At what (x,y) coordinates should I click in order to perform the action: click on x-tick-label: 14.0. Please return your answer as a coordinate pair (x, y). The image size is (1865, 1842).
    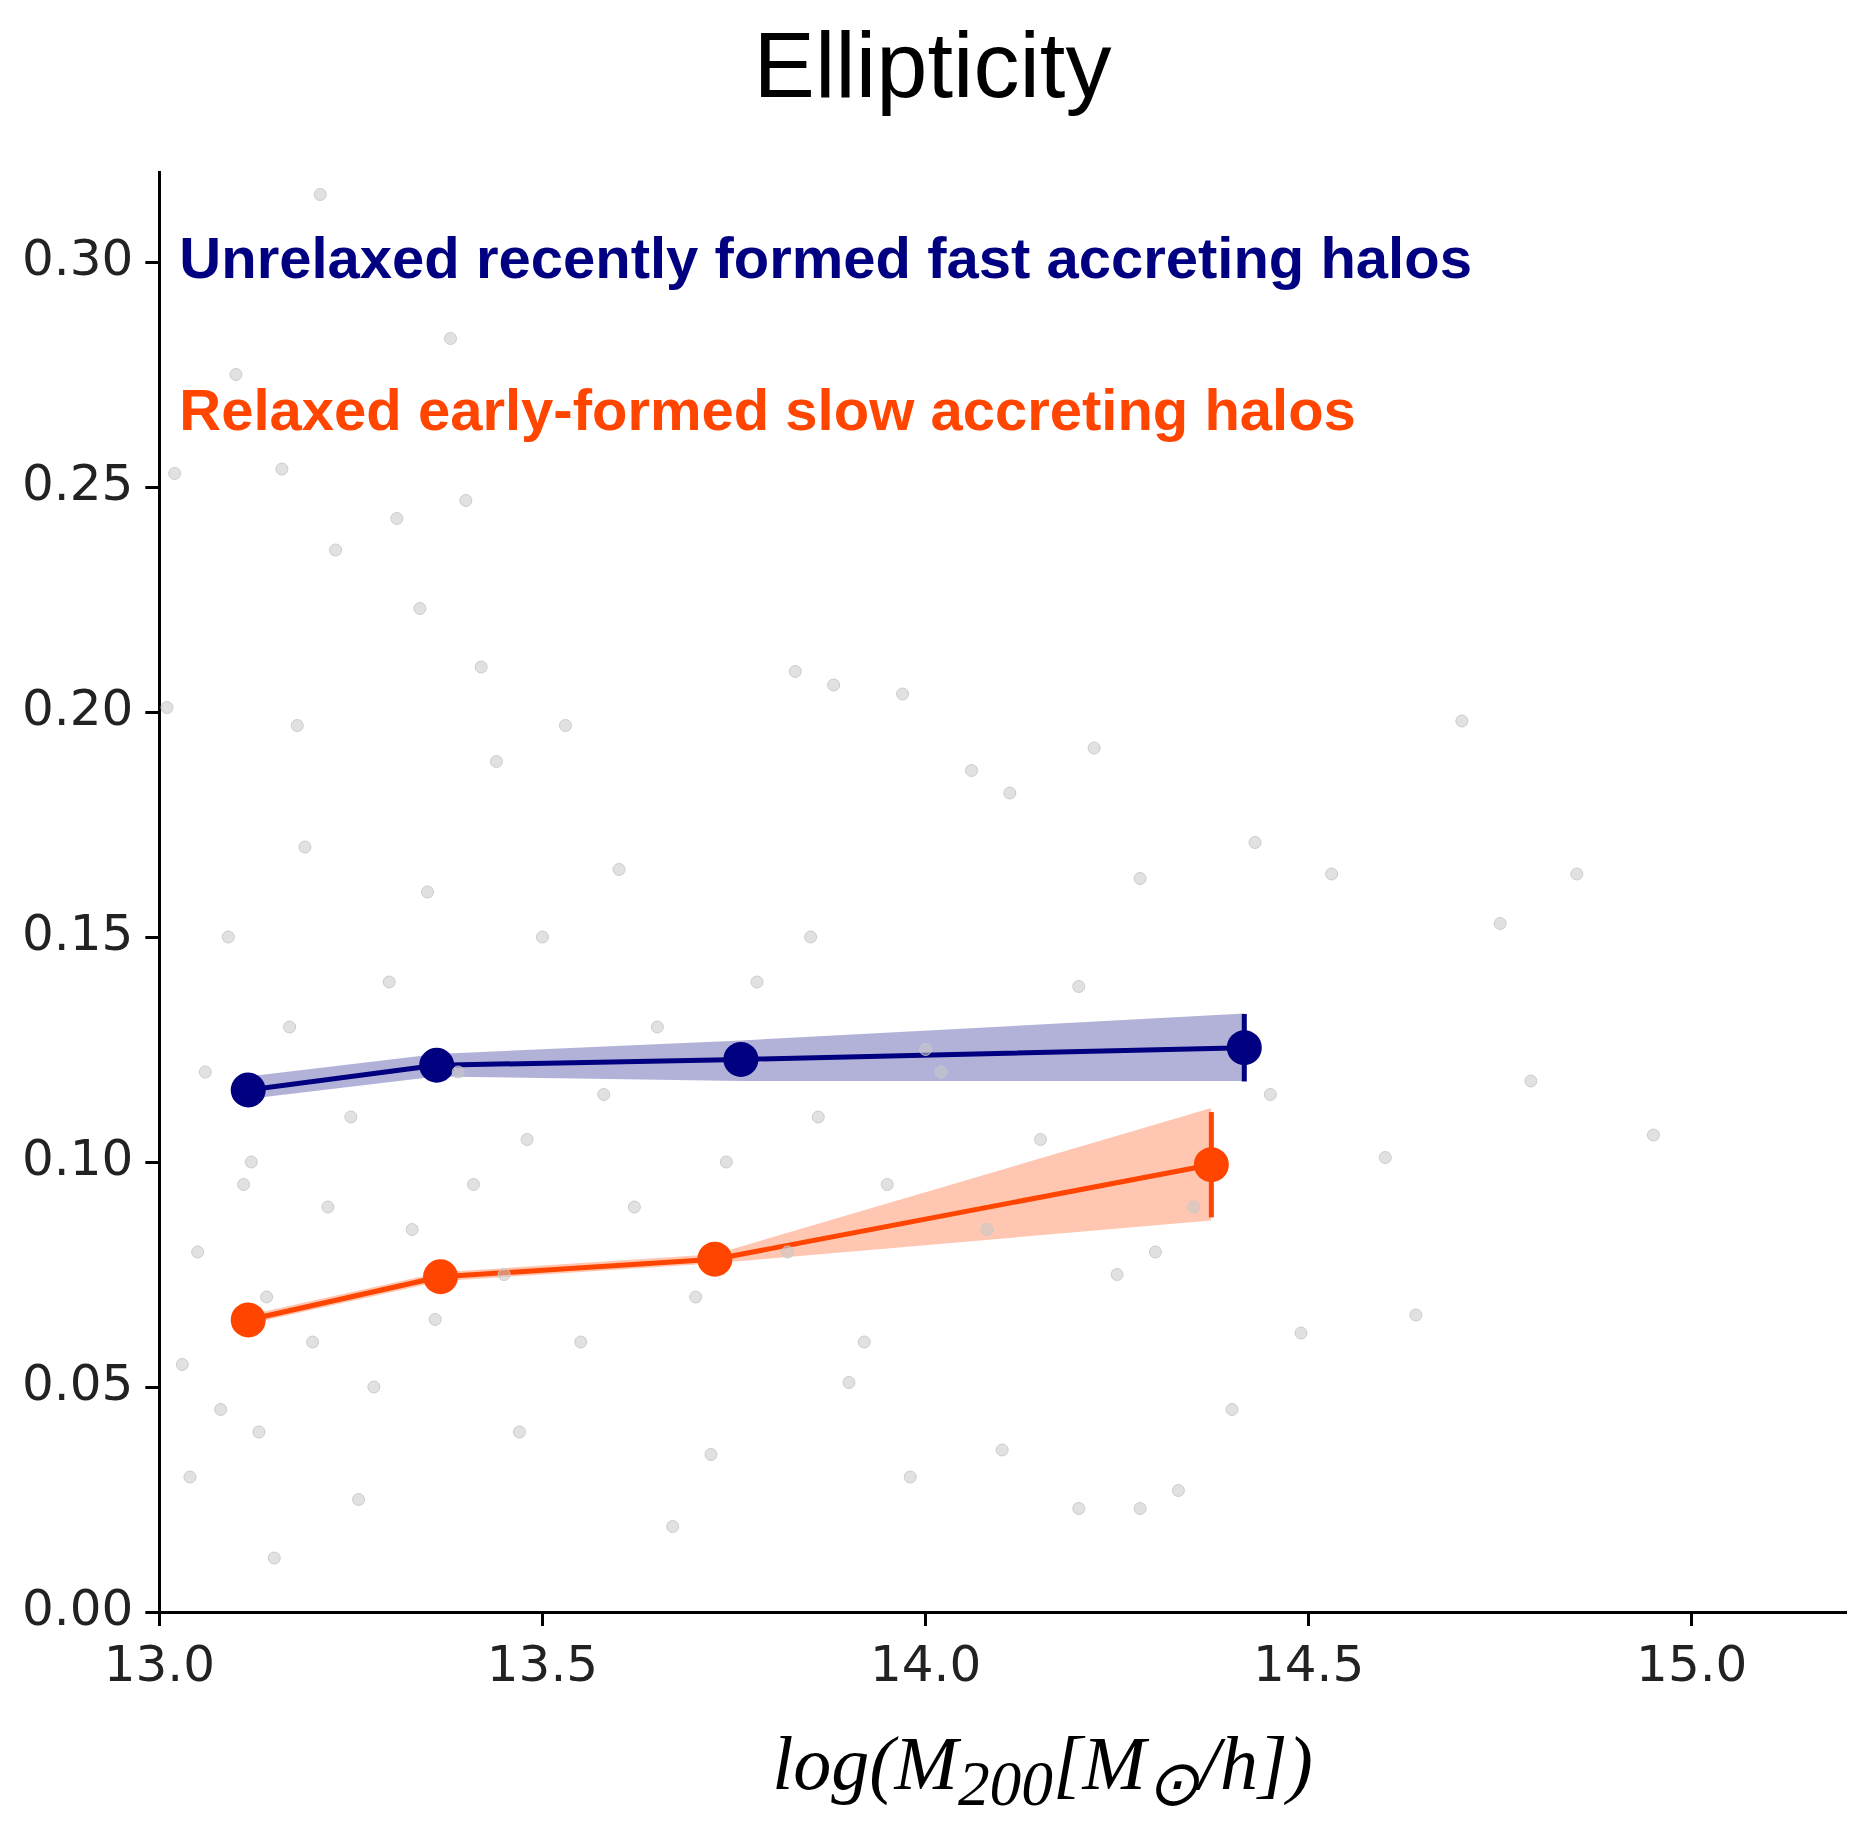
    Looking at the image, I should click on (925, 1663).